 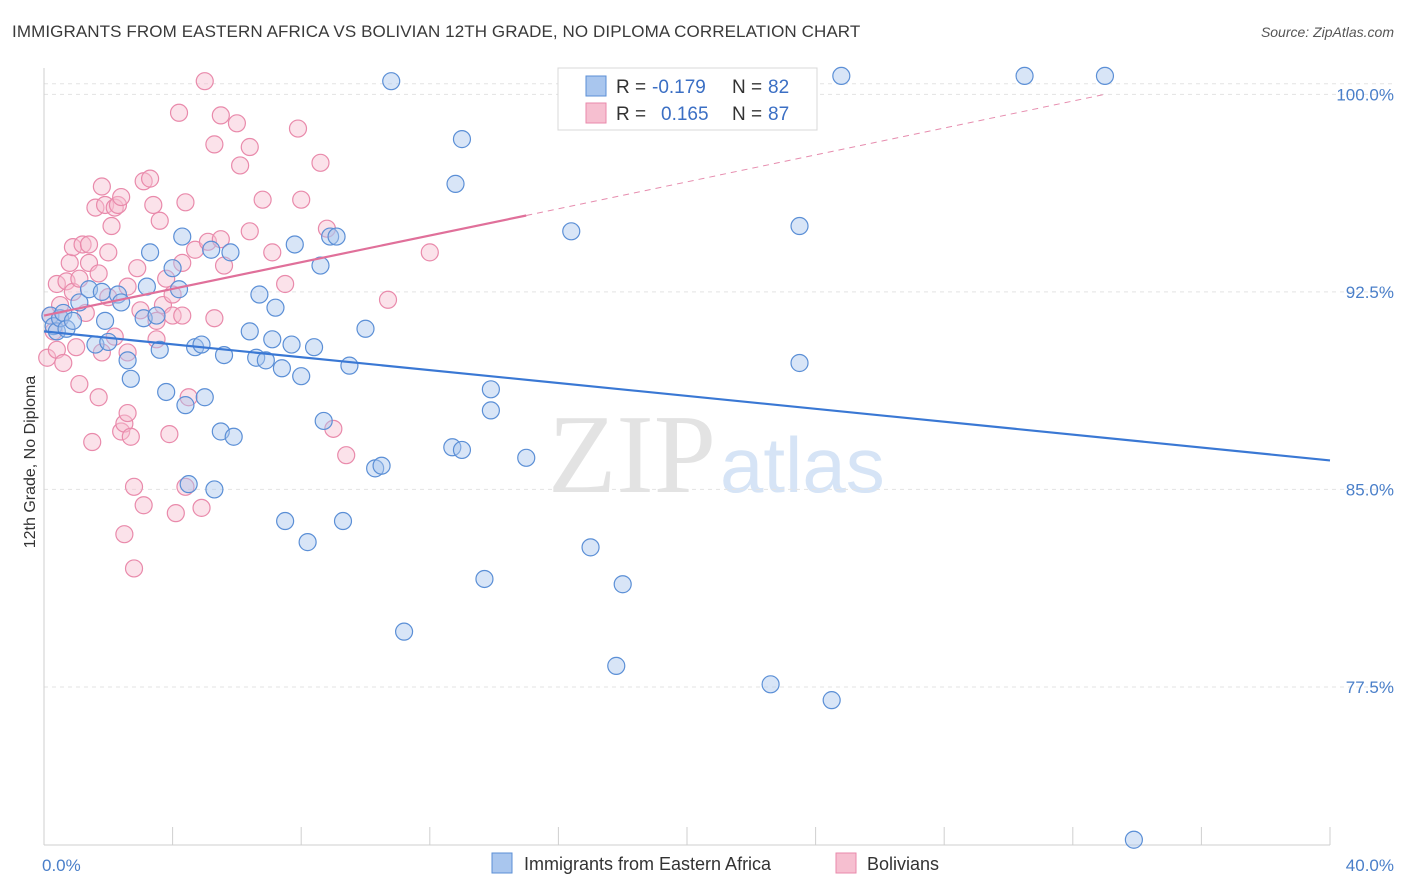 What do you see at coordinates (1370, 687) in the screenshot?
I see `y-tick-label: 77.5%` at bounding box center [1370, 687].